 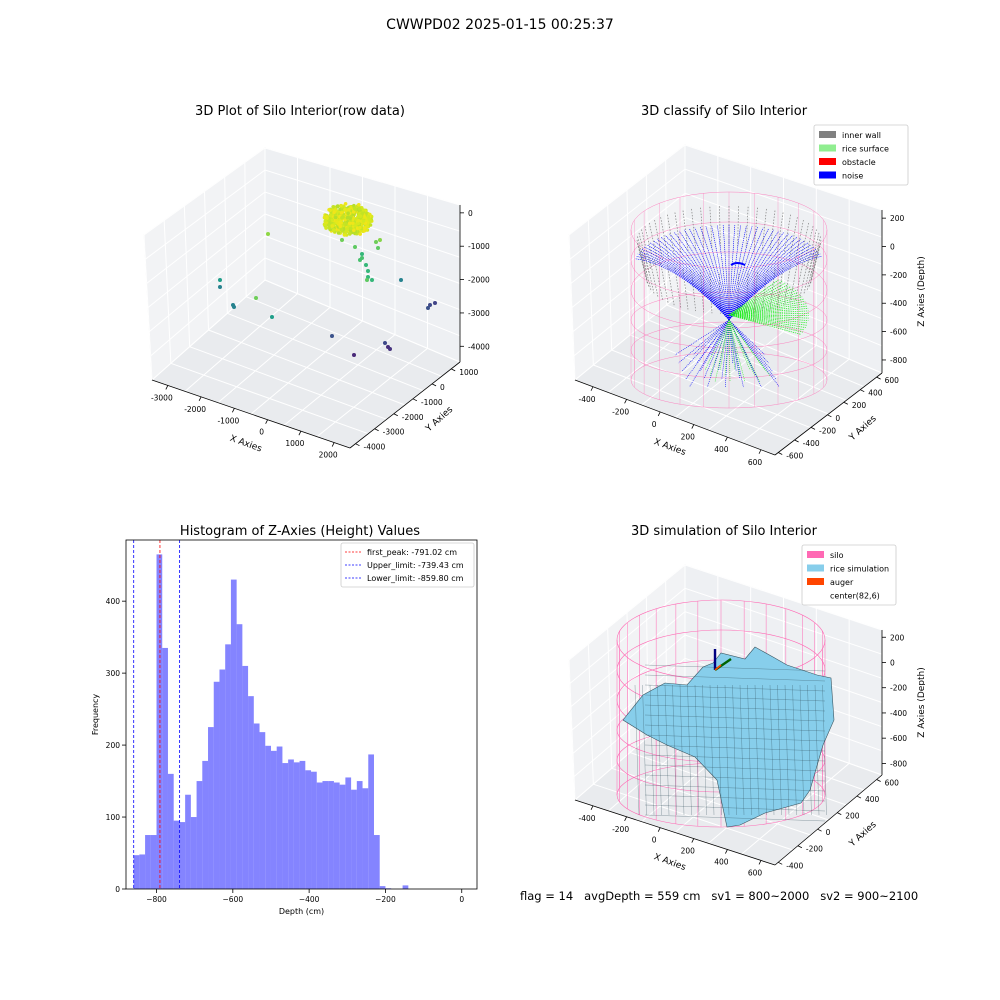 I want to click on p4-surface-mesh, so click(x=730, y=743).